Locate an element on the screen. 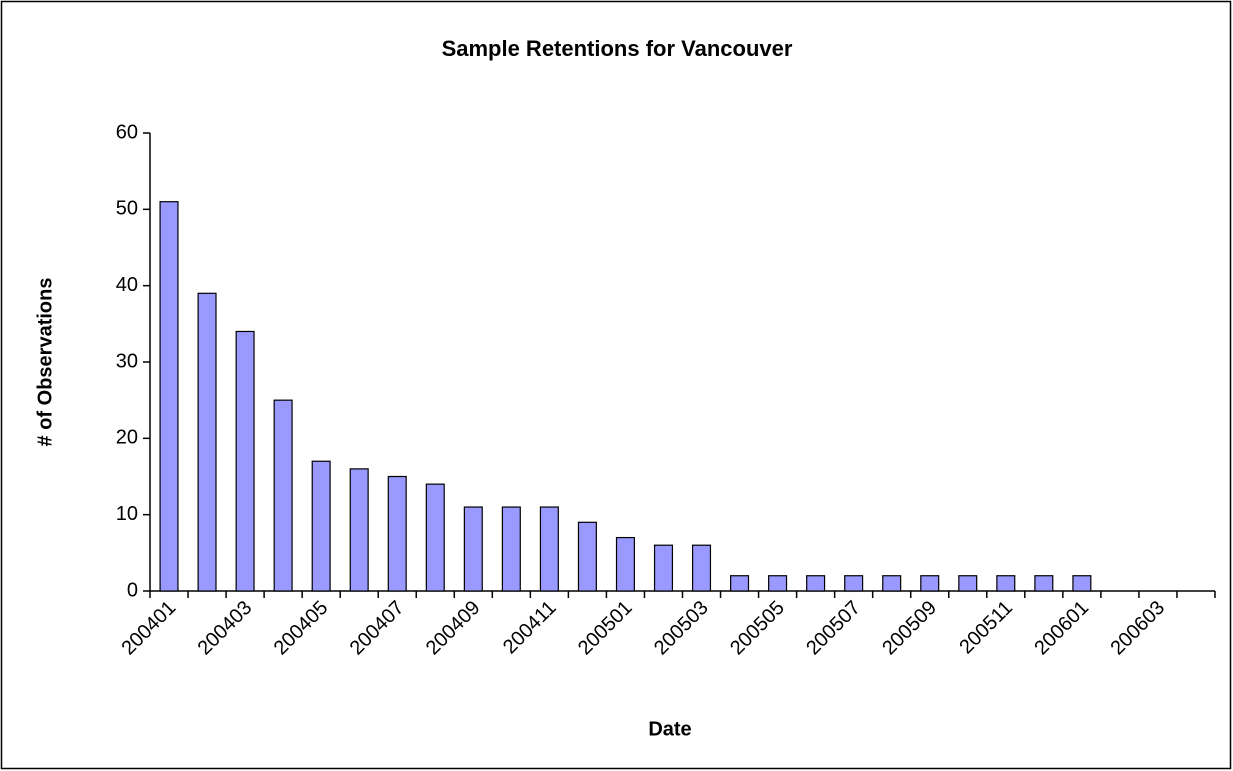 Image resolution: width=1233 pixels, height=771 pixels. y-tick-label: 30 is located at coordinates (127, 361).